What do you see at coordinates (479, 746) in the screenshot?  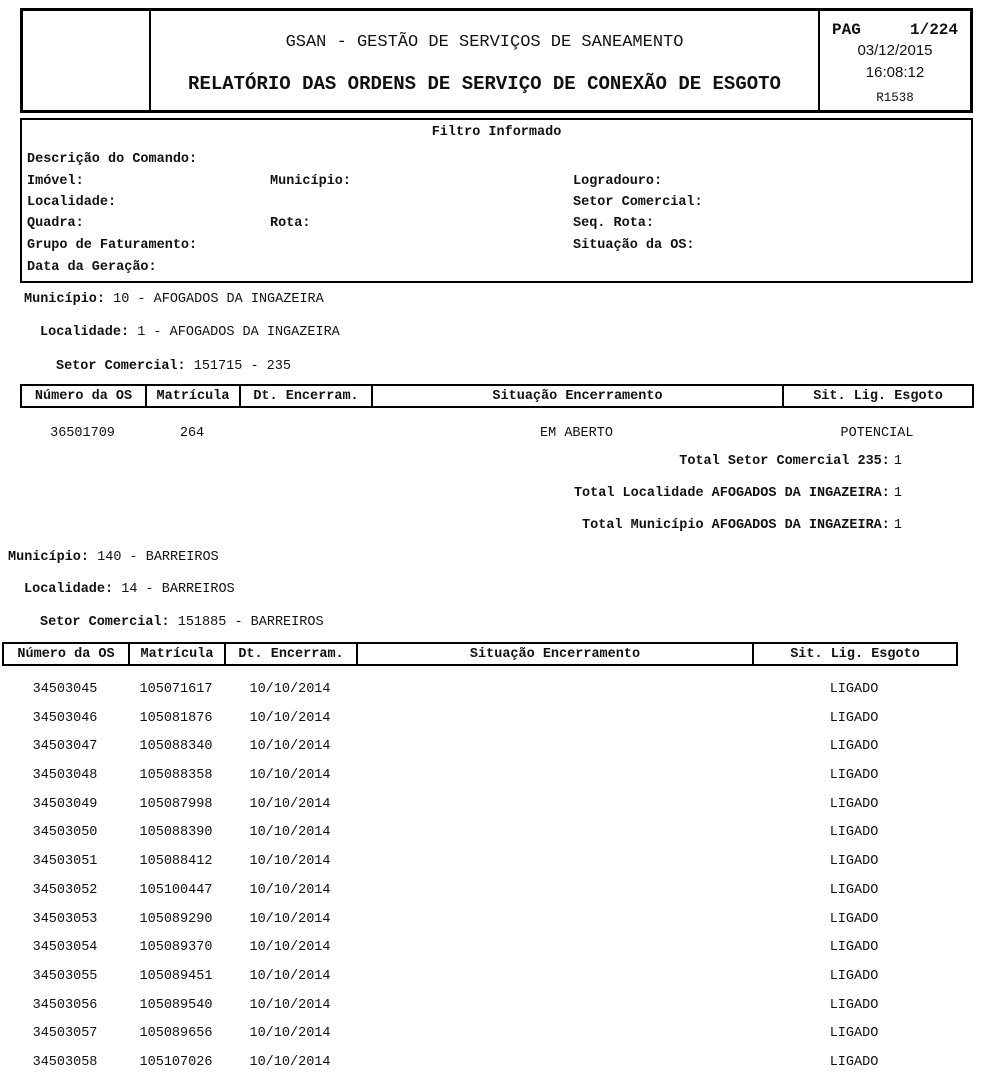 I see `table-row: 34503047 105088340 10/10/2014 LIGADO` at bounding box center [479, 746].